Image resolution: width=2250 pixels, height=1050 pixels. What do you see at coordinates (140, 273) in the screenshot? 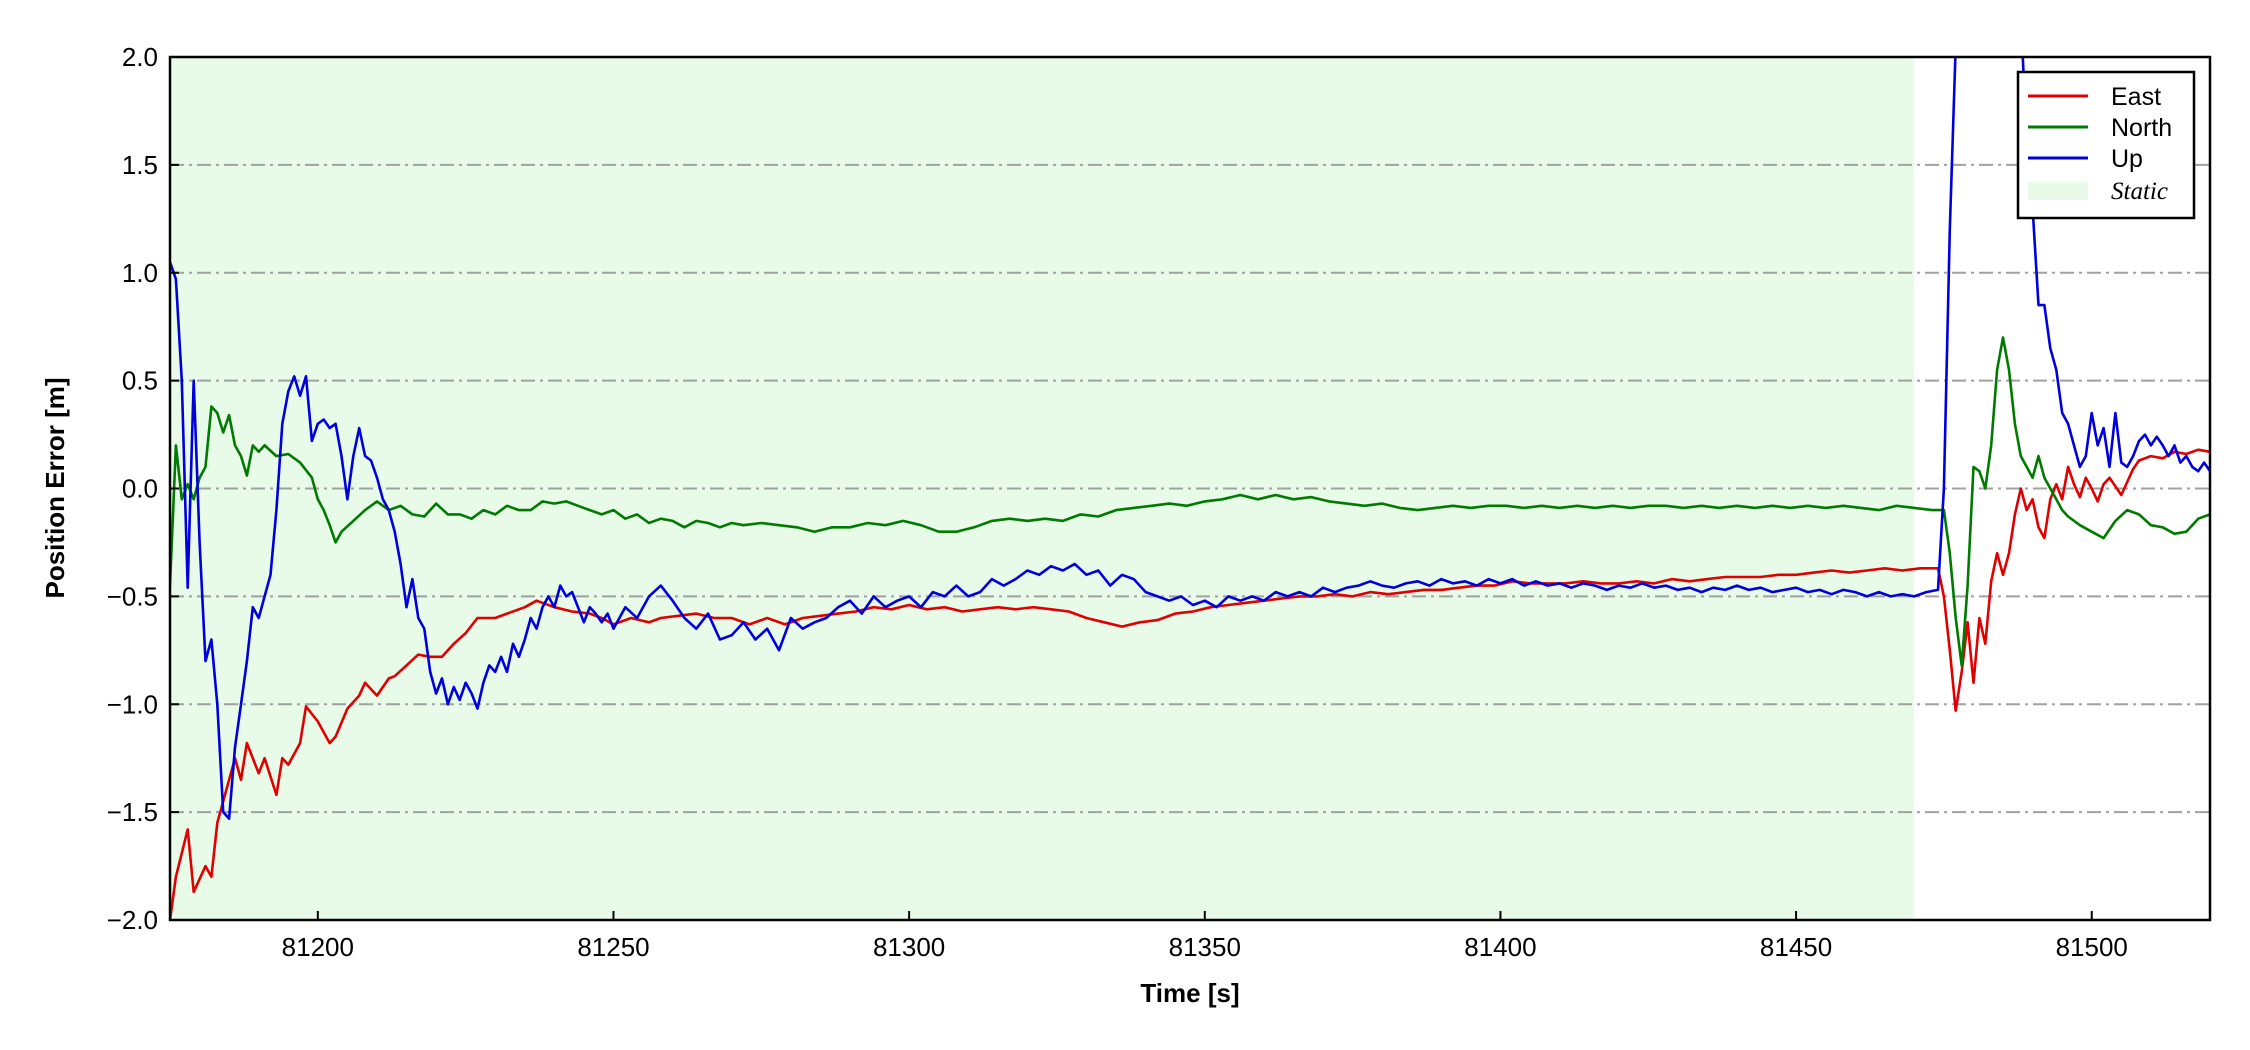
I see `y-tick-label: 1.0` at bounding box center [140, 273].